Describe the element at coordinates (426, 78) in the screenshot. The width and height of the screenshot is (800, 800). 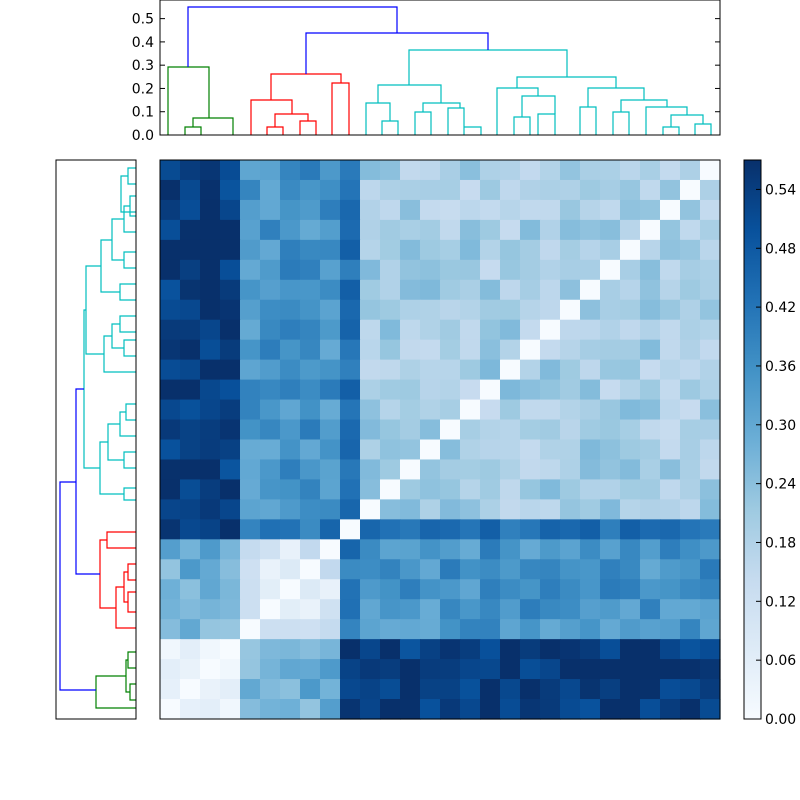
I see `top-dendrogram-y-axis: 0.0 0.1 0.2 0.3 0.4 0.5` at that location.